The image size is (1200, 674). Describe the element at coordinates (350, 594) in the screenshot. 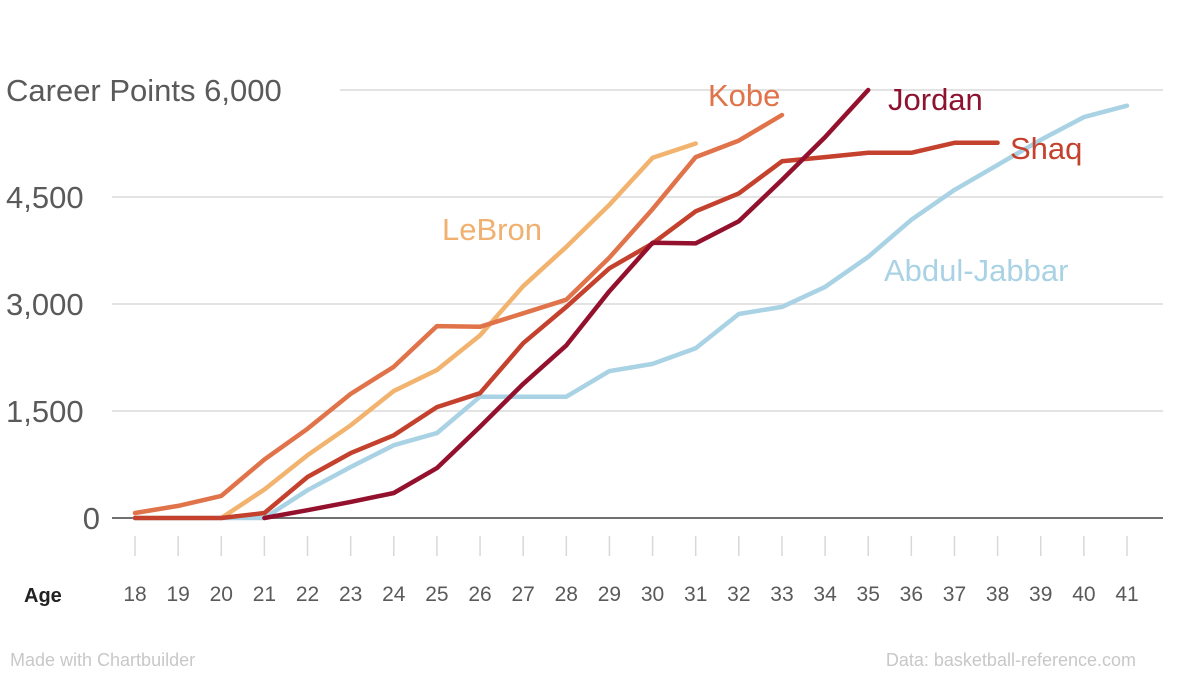

I see `x-tick-label: 23` at that location.